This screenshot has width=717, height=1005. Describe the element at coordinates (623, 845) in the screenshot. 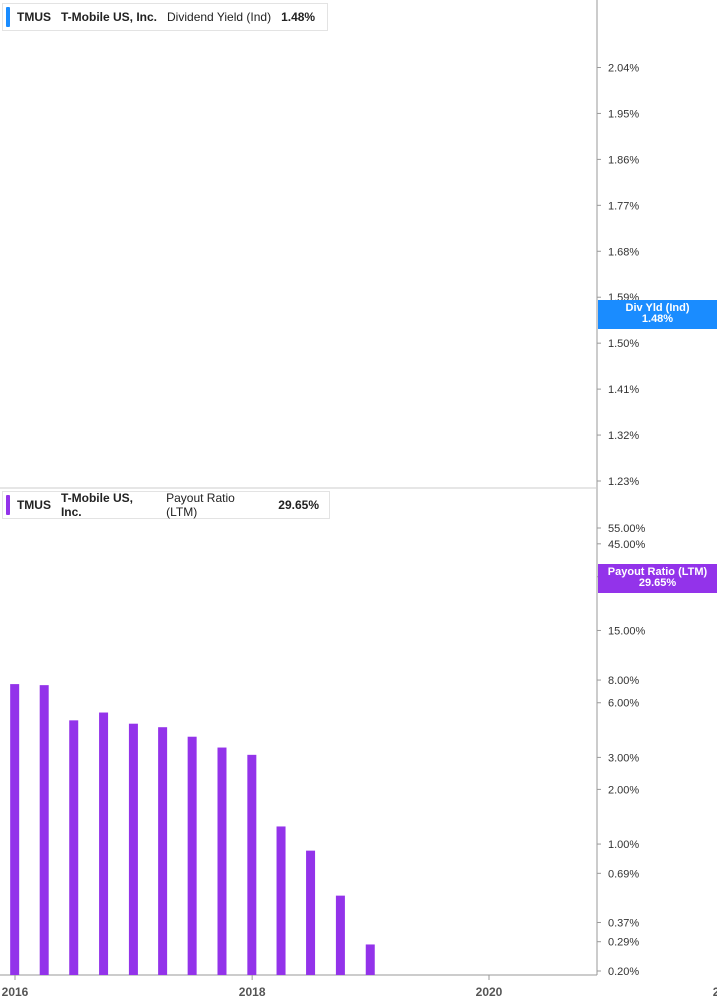

I see `payout-tick-label: 1.00%` at that location.